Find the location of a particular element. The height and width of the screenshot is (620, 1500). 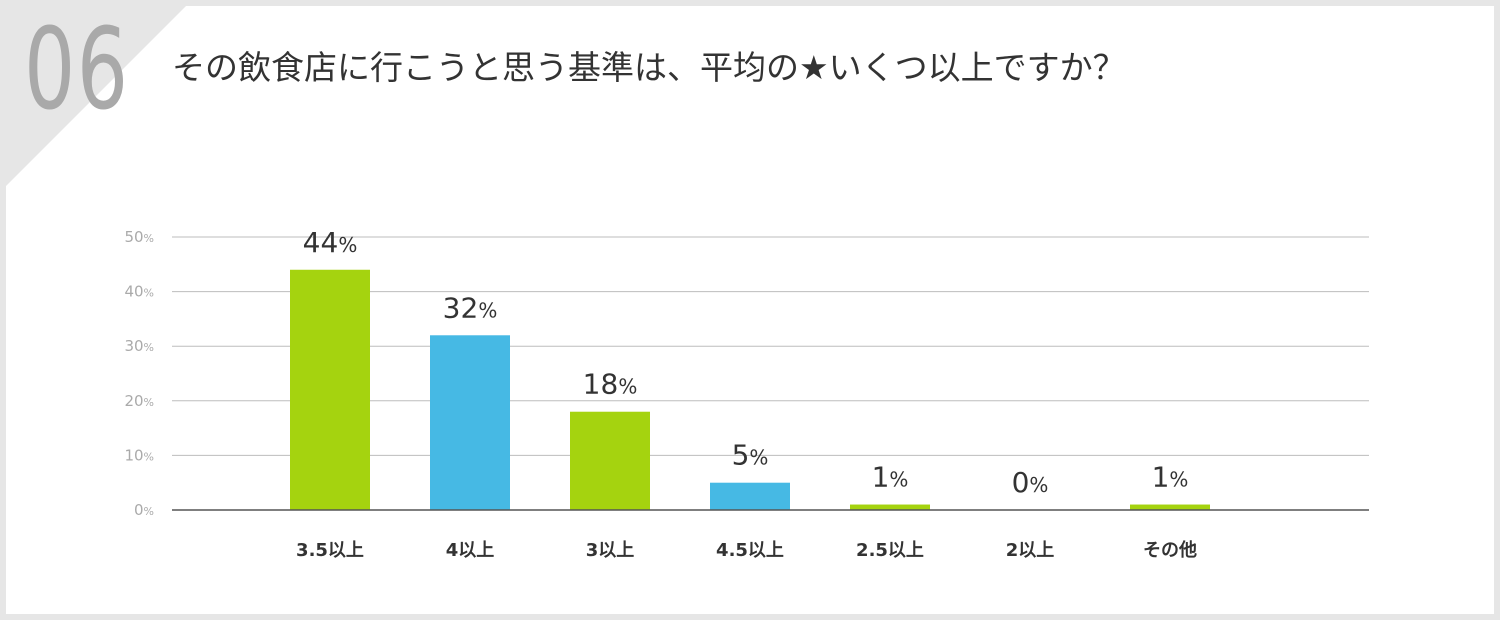

data-label: 32% is located at coordinates (470, 307).